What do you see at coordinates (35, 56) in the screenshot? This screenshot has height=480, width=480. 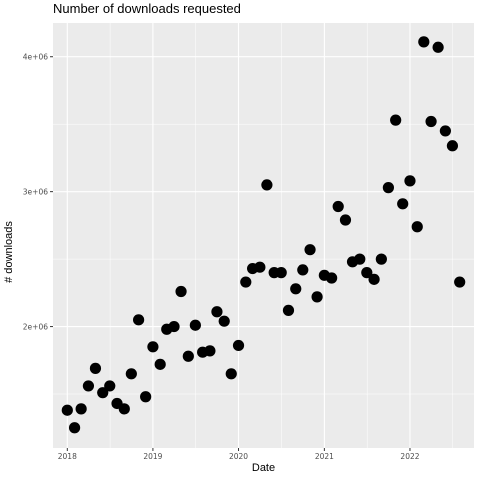 I see `y-tick-label: 4e+06` at bounding box center [35, 56].